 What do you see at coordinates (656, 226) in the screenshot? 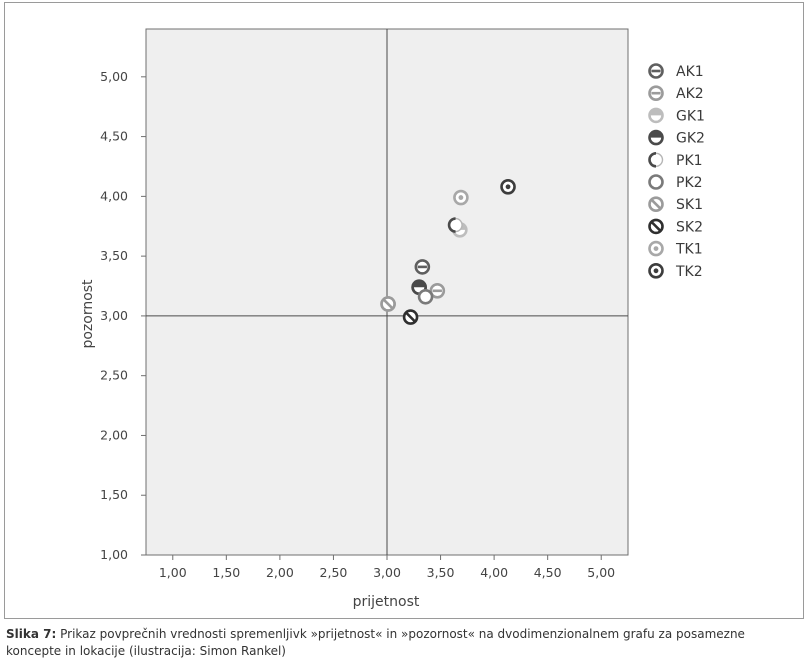
I see `legend-marker-sk2` at bounding box center [656, 226].